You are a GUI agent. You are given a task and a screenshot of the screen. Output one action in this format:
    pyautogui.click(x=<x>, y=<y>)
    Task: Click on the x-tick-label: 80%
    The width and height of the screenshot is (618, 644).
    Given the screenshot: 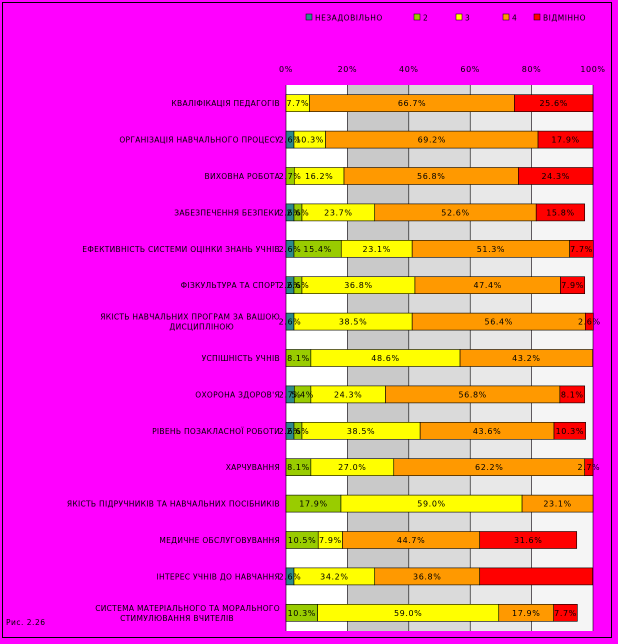 What is the action you would take?
    pyautogui.click(x=532, y=69)
    